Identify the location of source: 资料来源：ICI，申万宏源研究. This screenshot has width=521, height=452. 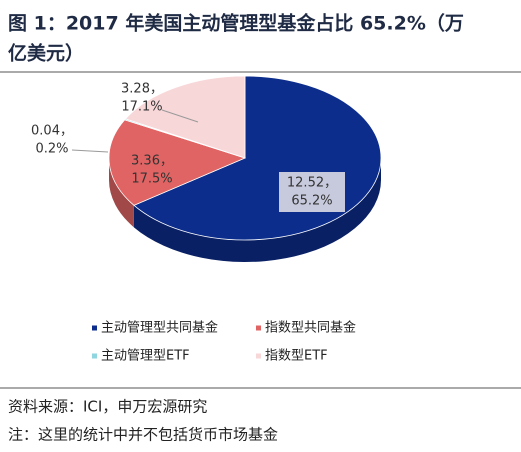
(107, 407).